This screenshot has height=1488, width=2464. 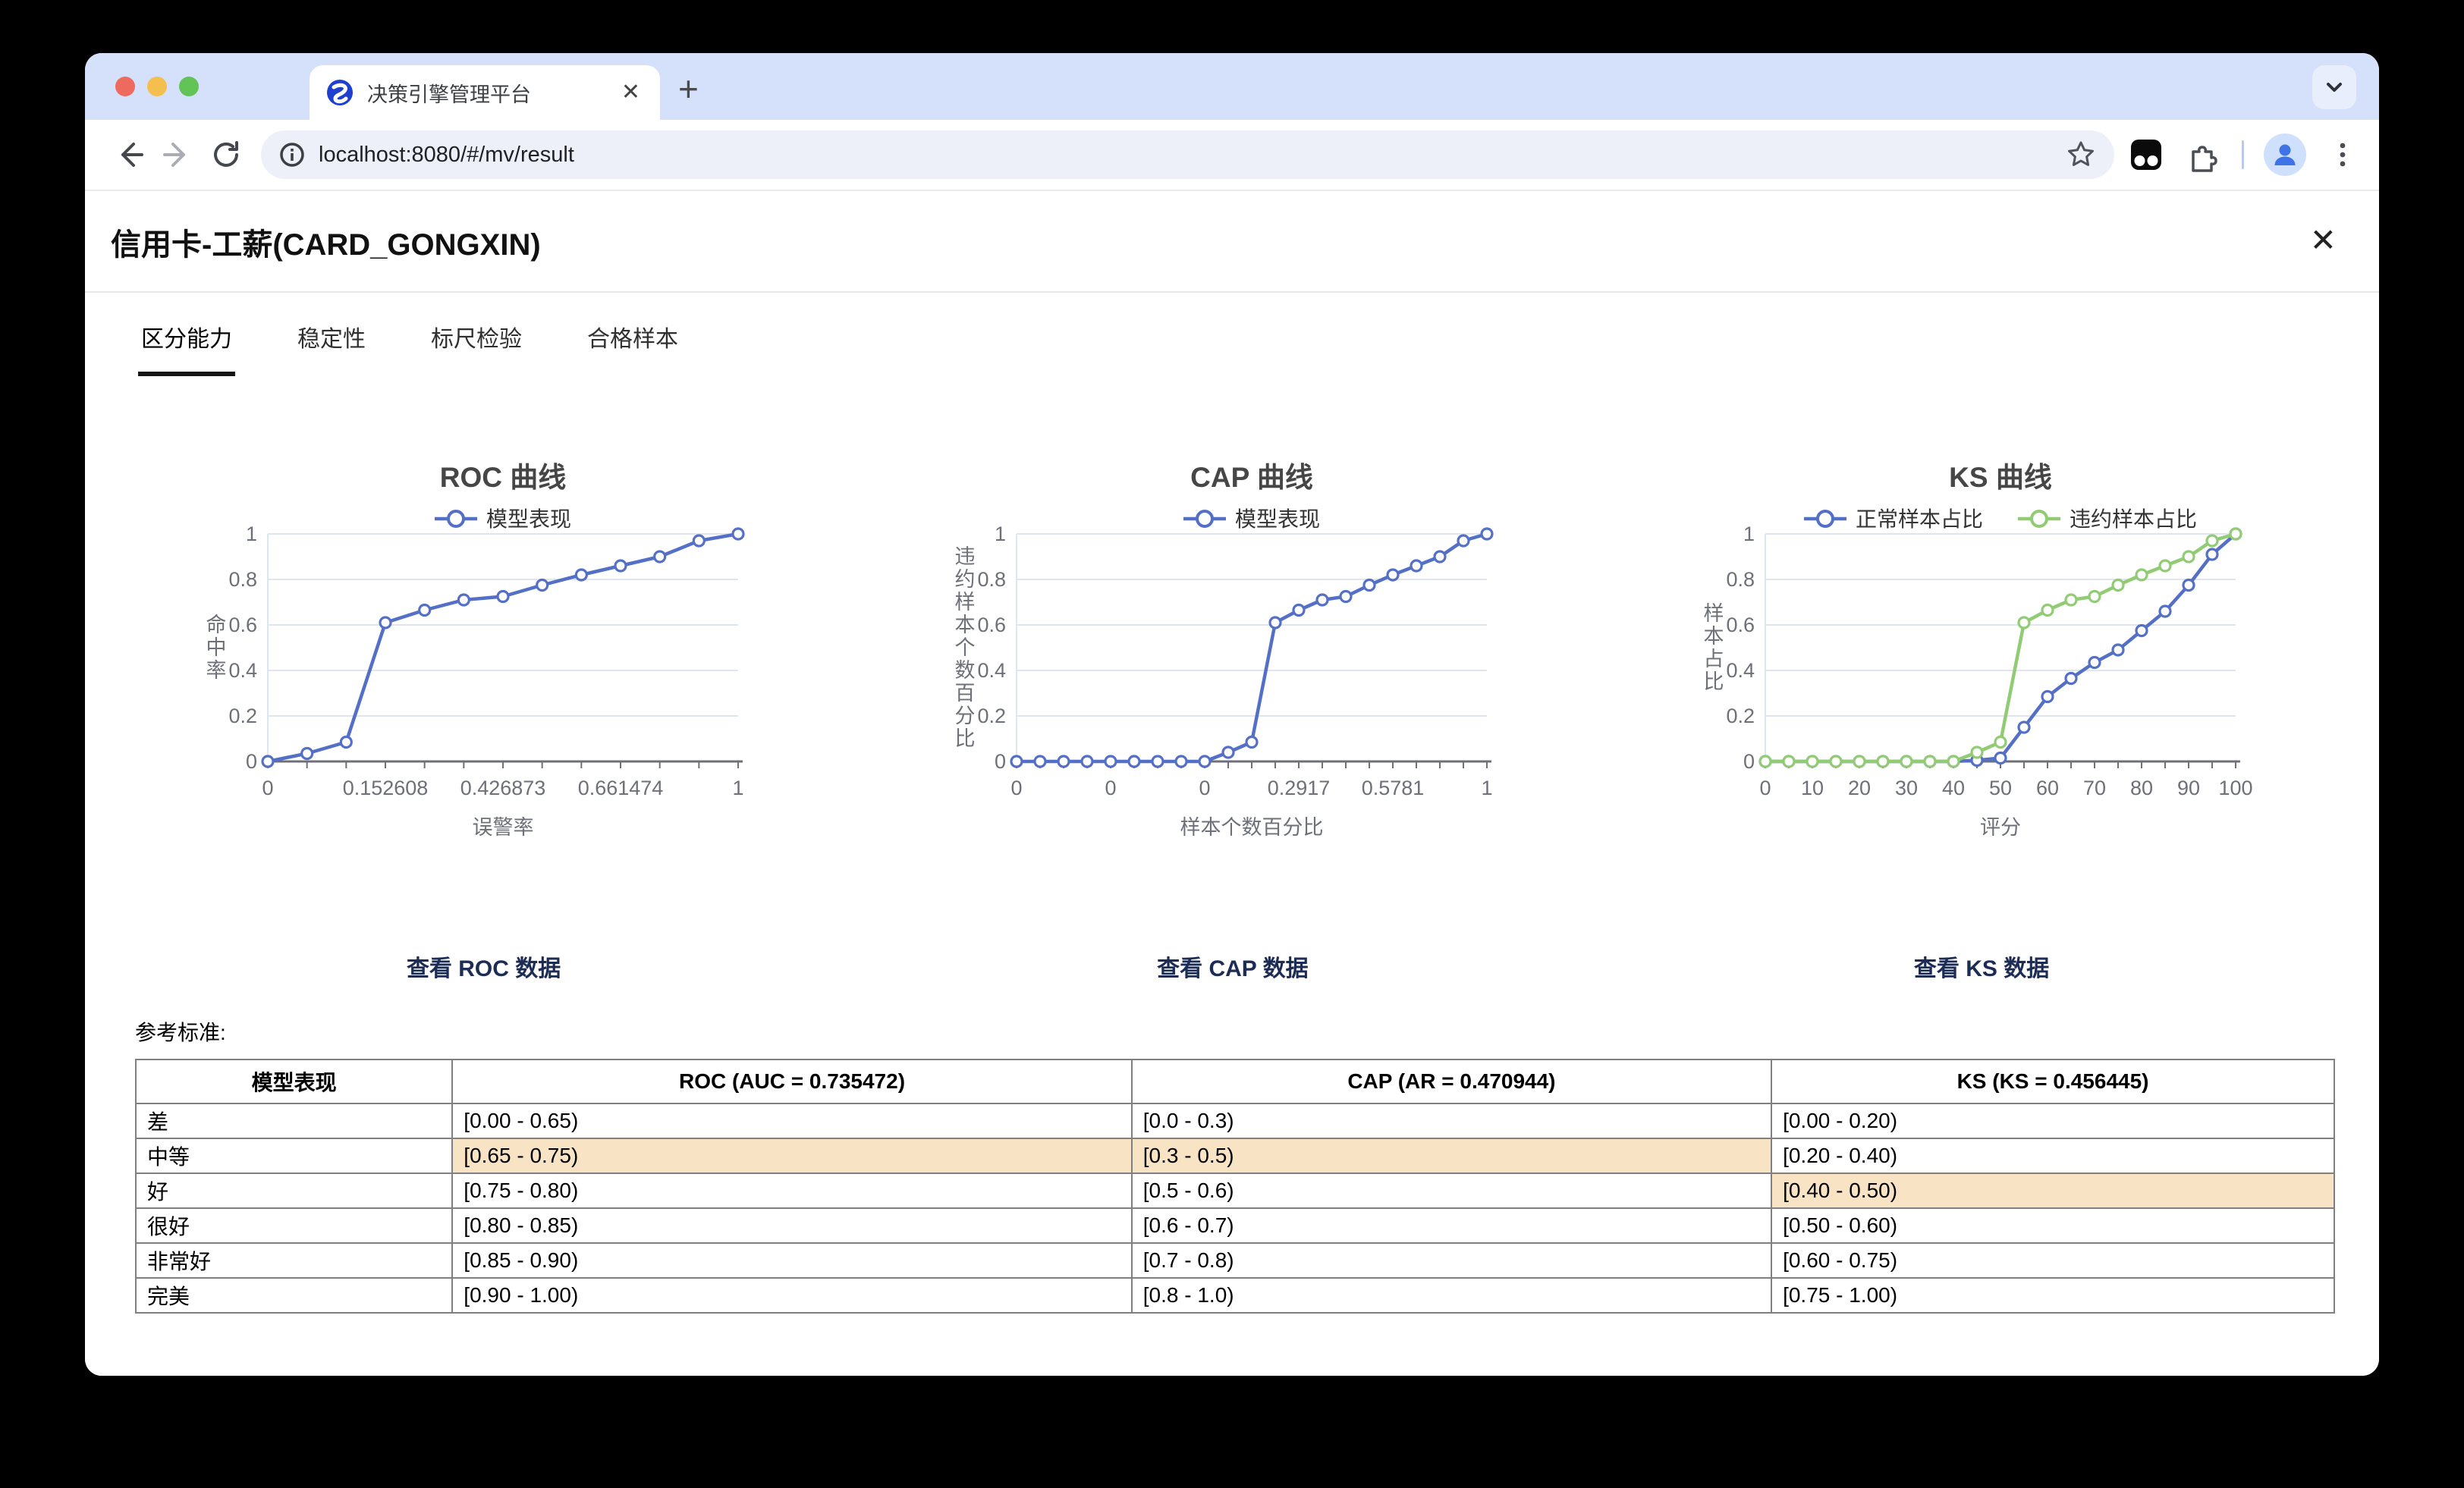 What do you see at coordinates (180, 1032) in the screenshot?
I see `reference-standard-label: 参考标准:` at bounding box center [180, 1032].